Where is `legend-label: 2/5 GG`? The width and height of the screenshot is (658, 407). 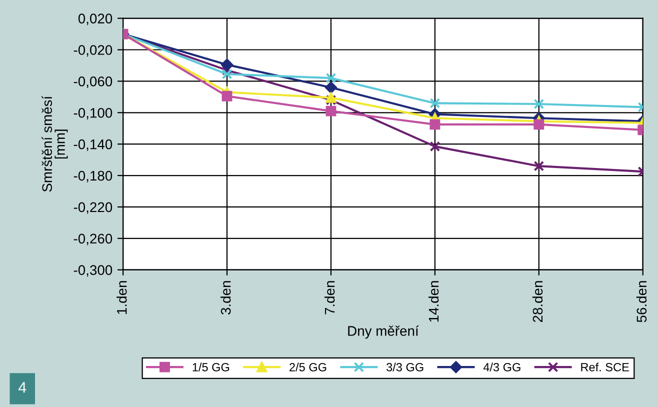 legend-label: 2/5 GG is located at coordinates (308, 367).